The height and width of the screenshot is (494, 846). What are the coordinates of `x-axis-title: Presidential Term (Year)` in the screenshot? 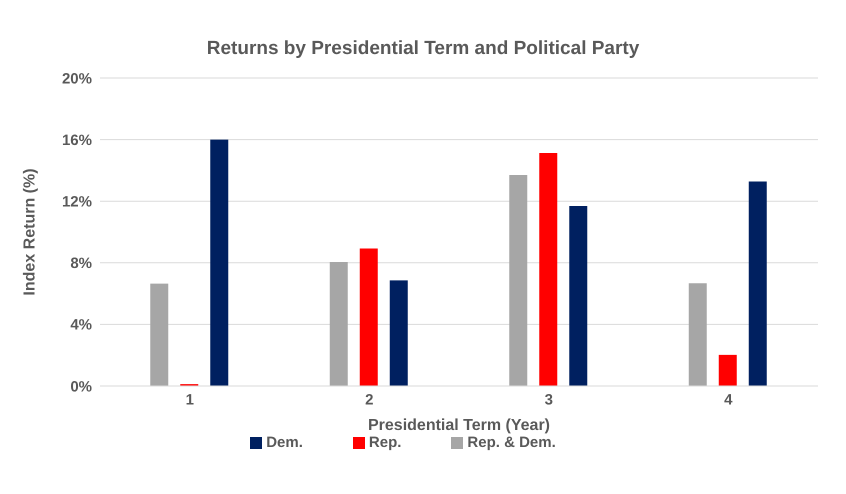 It's located at (459, 425).